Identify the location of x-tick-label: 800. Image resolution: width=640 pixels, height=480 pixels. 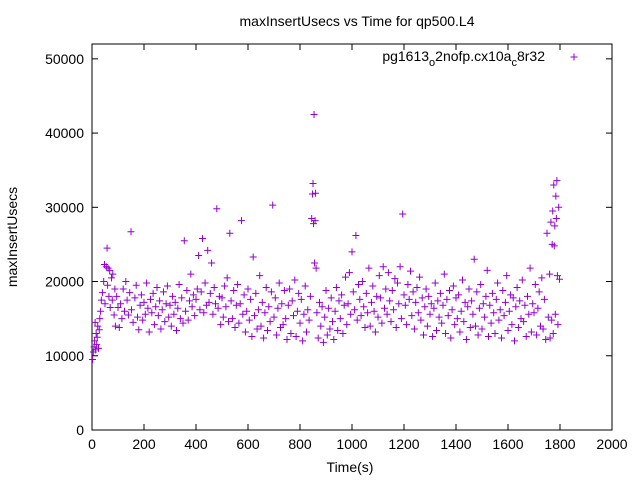
(300, 444).